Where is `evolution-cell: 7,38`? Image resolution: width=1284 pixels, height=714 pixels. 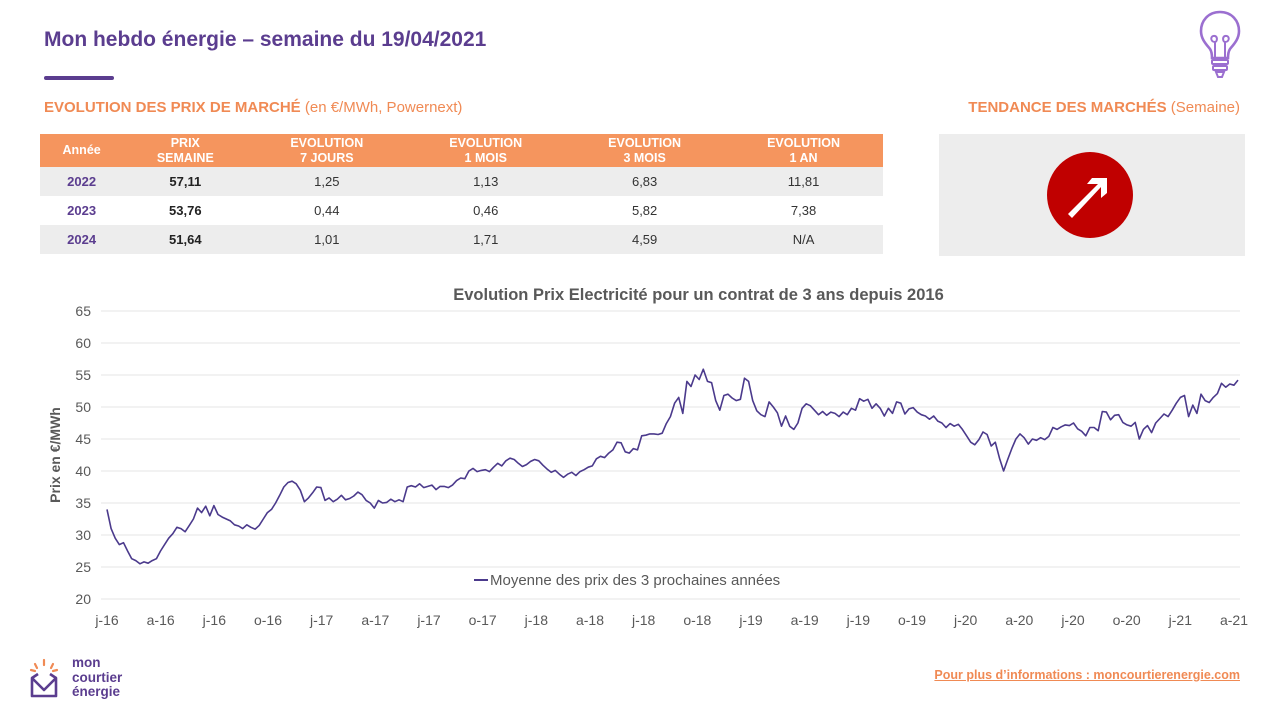
evolution-cell: 7,38 is located at coordinates (803, 210).